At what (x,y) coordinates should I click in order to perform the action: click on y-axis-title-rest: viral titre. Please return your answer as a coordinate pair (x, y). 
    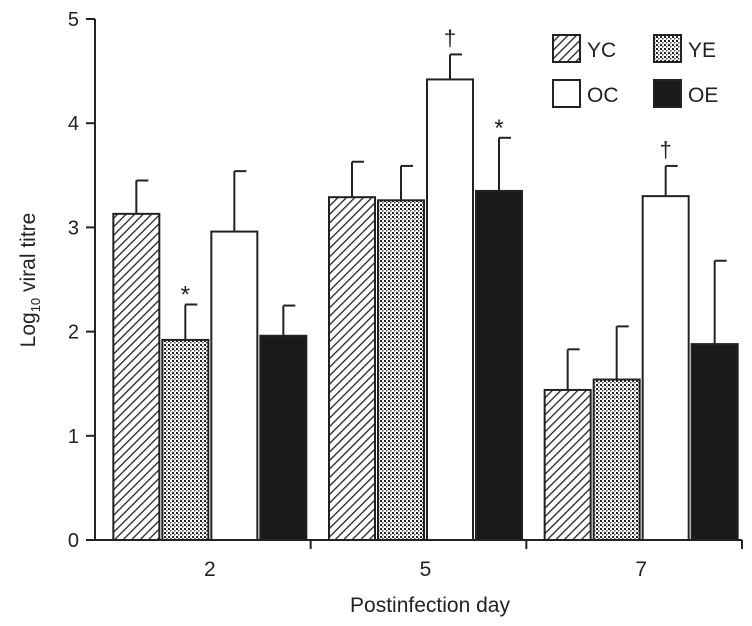
    Looking at the image, I should click on (28, 255).